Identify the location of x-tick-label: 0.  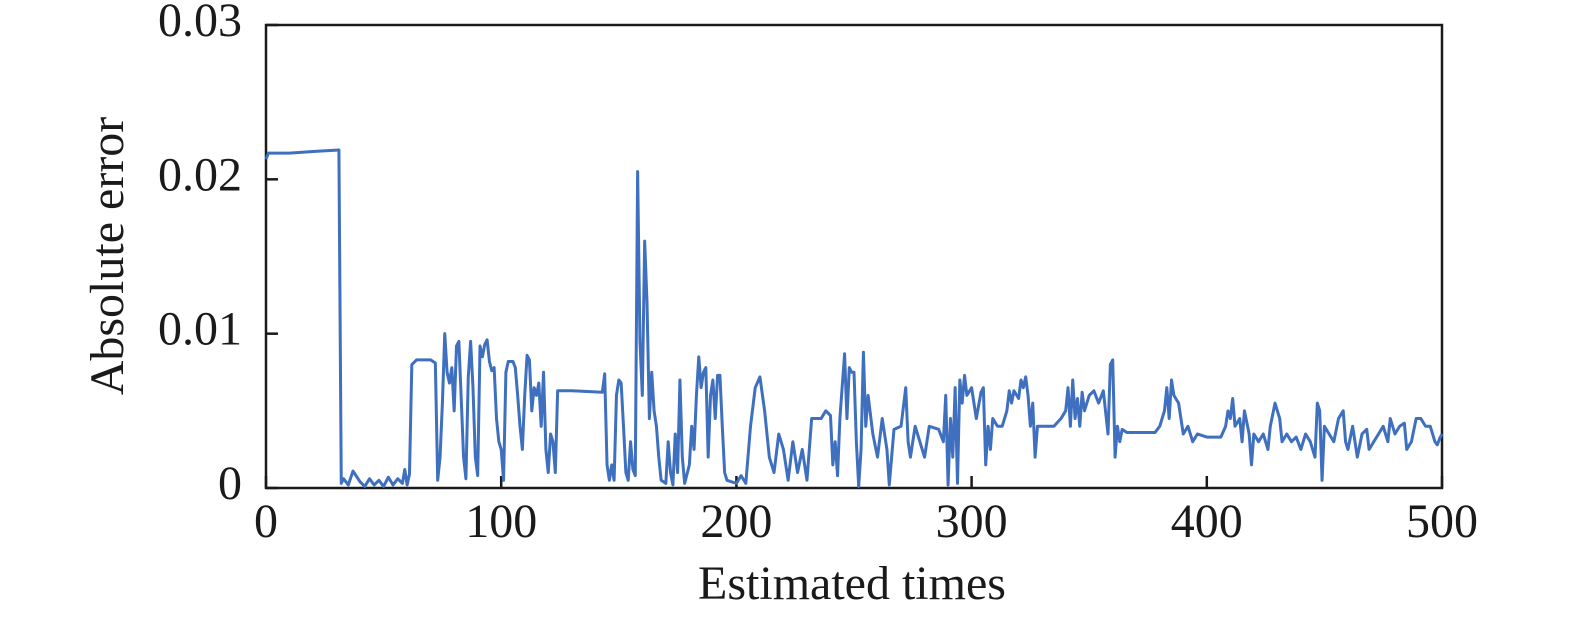
(266, 521).